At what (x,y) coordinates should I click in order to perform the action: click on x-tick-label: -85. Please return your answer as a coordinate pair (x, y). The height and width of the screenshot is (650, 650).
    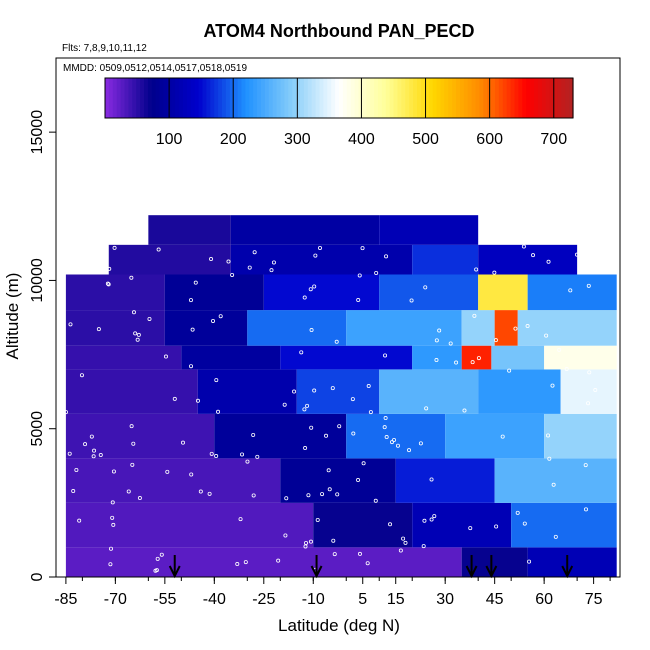
    Looking at the image, I should click on (65, 599).